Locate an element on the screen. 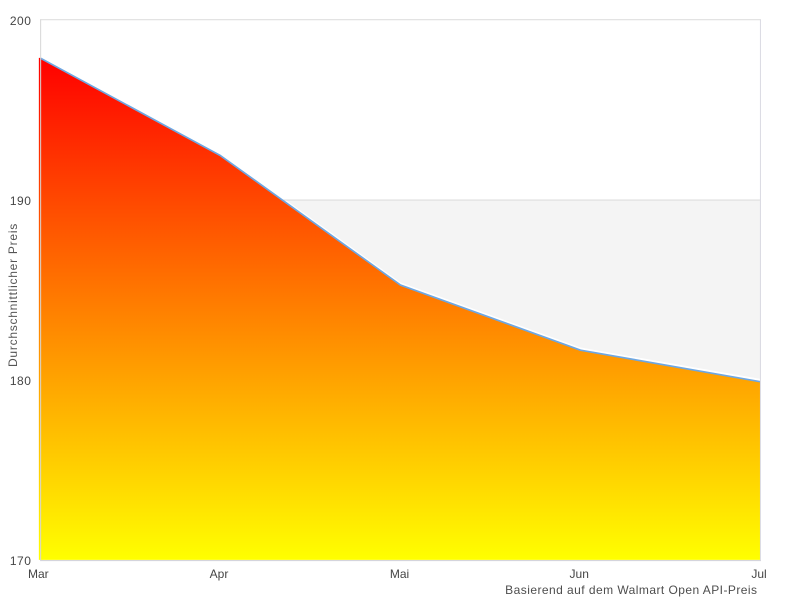  svg-text: 180 is located at coordinates (21, 381).